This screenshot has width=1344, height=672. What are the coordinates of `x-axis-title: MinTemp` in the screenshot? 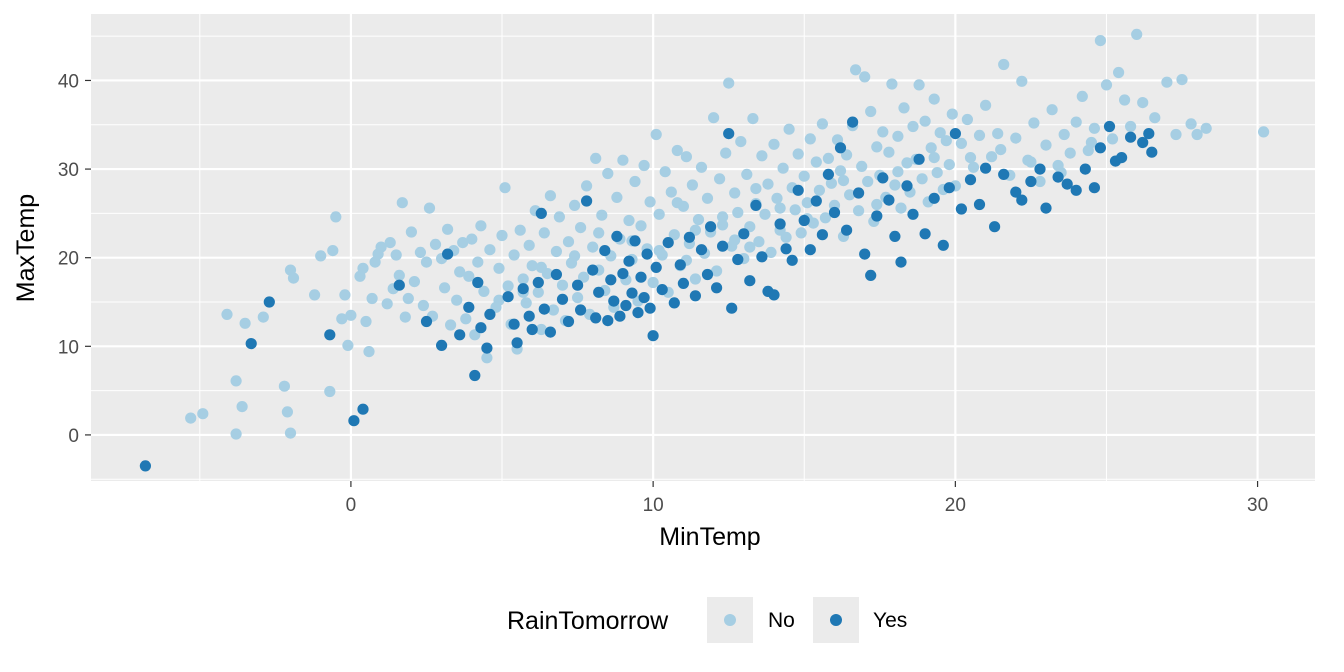 It's located at (709, 537).